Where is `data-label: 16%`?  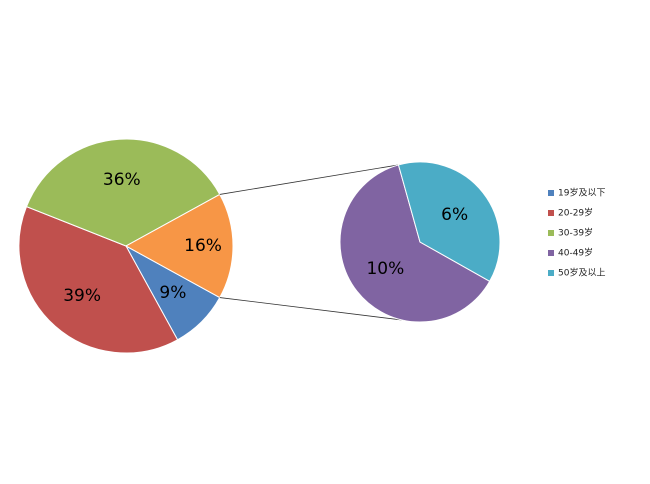 data-label: 16% is located at coordinates (203, 246).